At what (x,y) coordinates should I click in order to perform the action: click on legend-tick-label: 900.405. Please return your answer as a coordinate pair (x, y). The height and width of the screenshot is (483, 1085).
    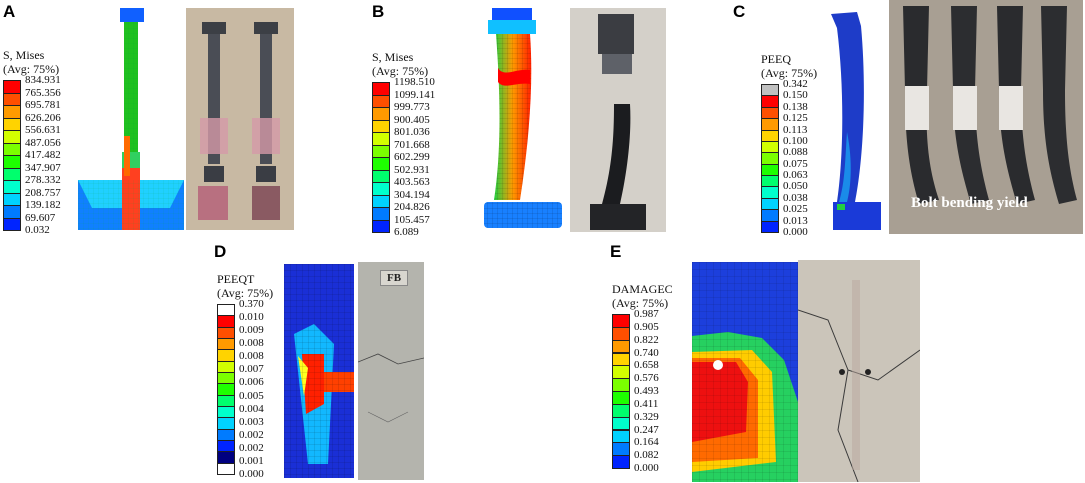
    Looking at the image, I should click on (412, 119).